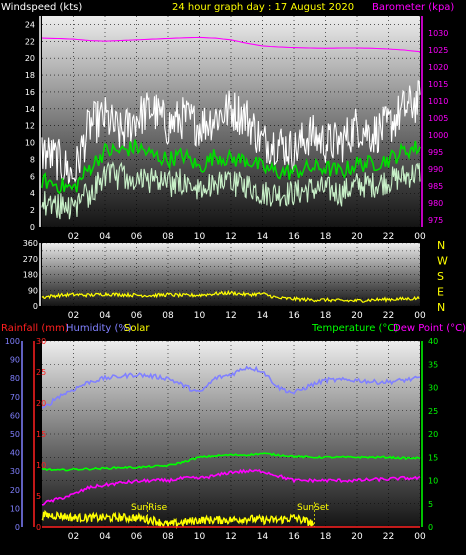 This screenshot has height=555, width=466. What do you see at coordinates (263, 316) in the screenshot?
I see `direction-x-tick-label: 14` at bounding box center [263, 316].